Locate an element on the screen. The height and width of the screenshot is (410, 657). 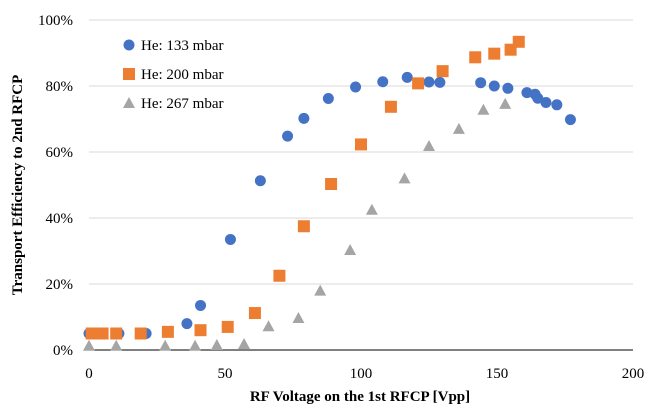
y-tick-label: 40% is located at coordinates (60, 219).